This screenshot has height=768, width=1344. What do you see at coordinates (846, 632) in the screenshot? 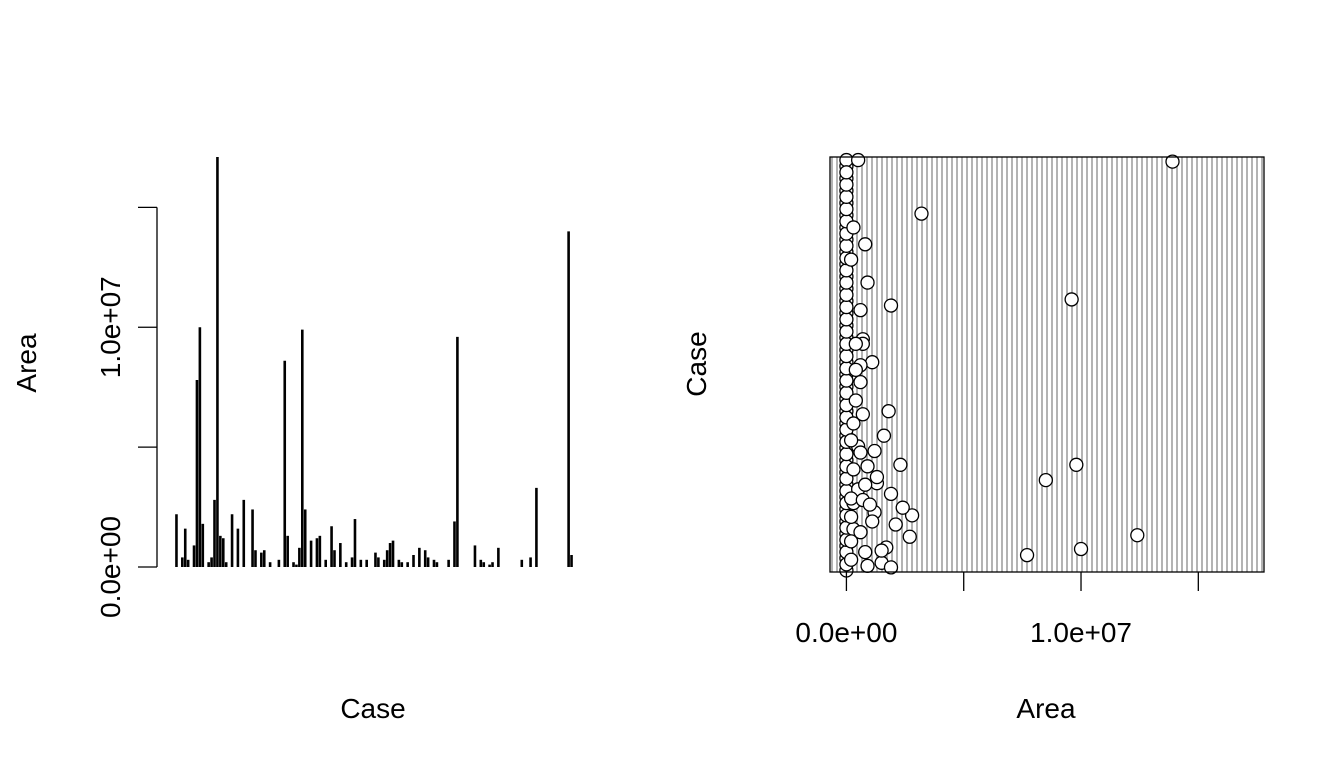
I see `x-tick-label: 0.0e+00` at bounding box center [846, 632].